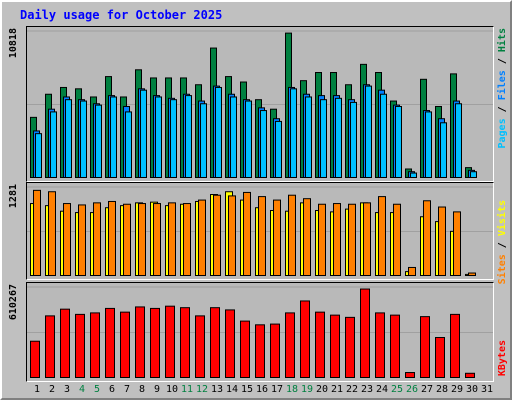  I want to click on legend-files: Files, so click(502, 85).